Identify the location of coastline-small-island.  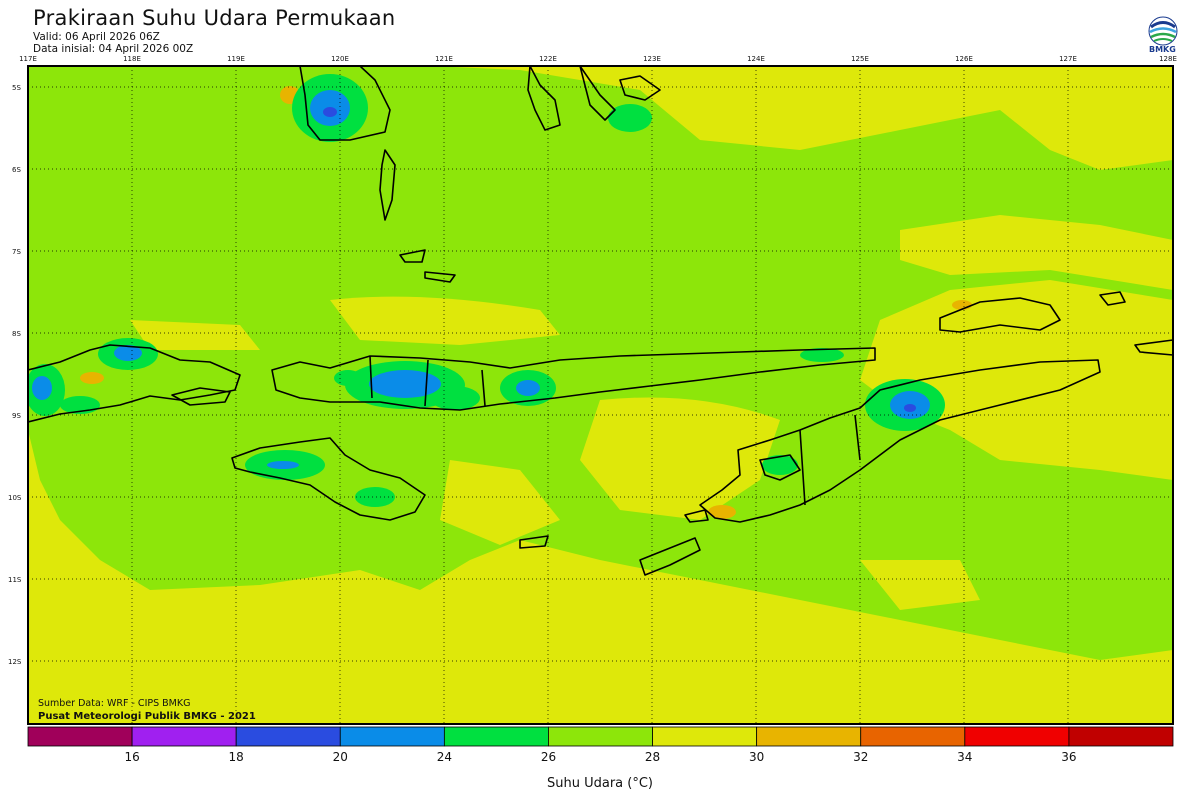
(1112, 298).